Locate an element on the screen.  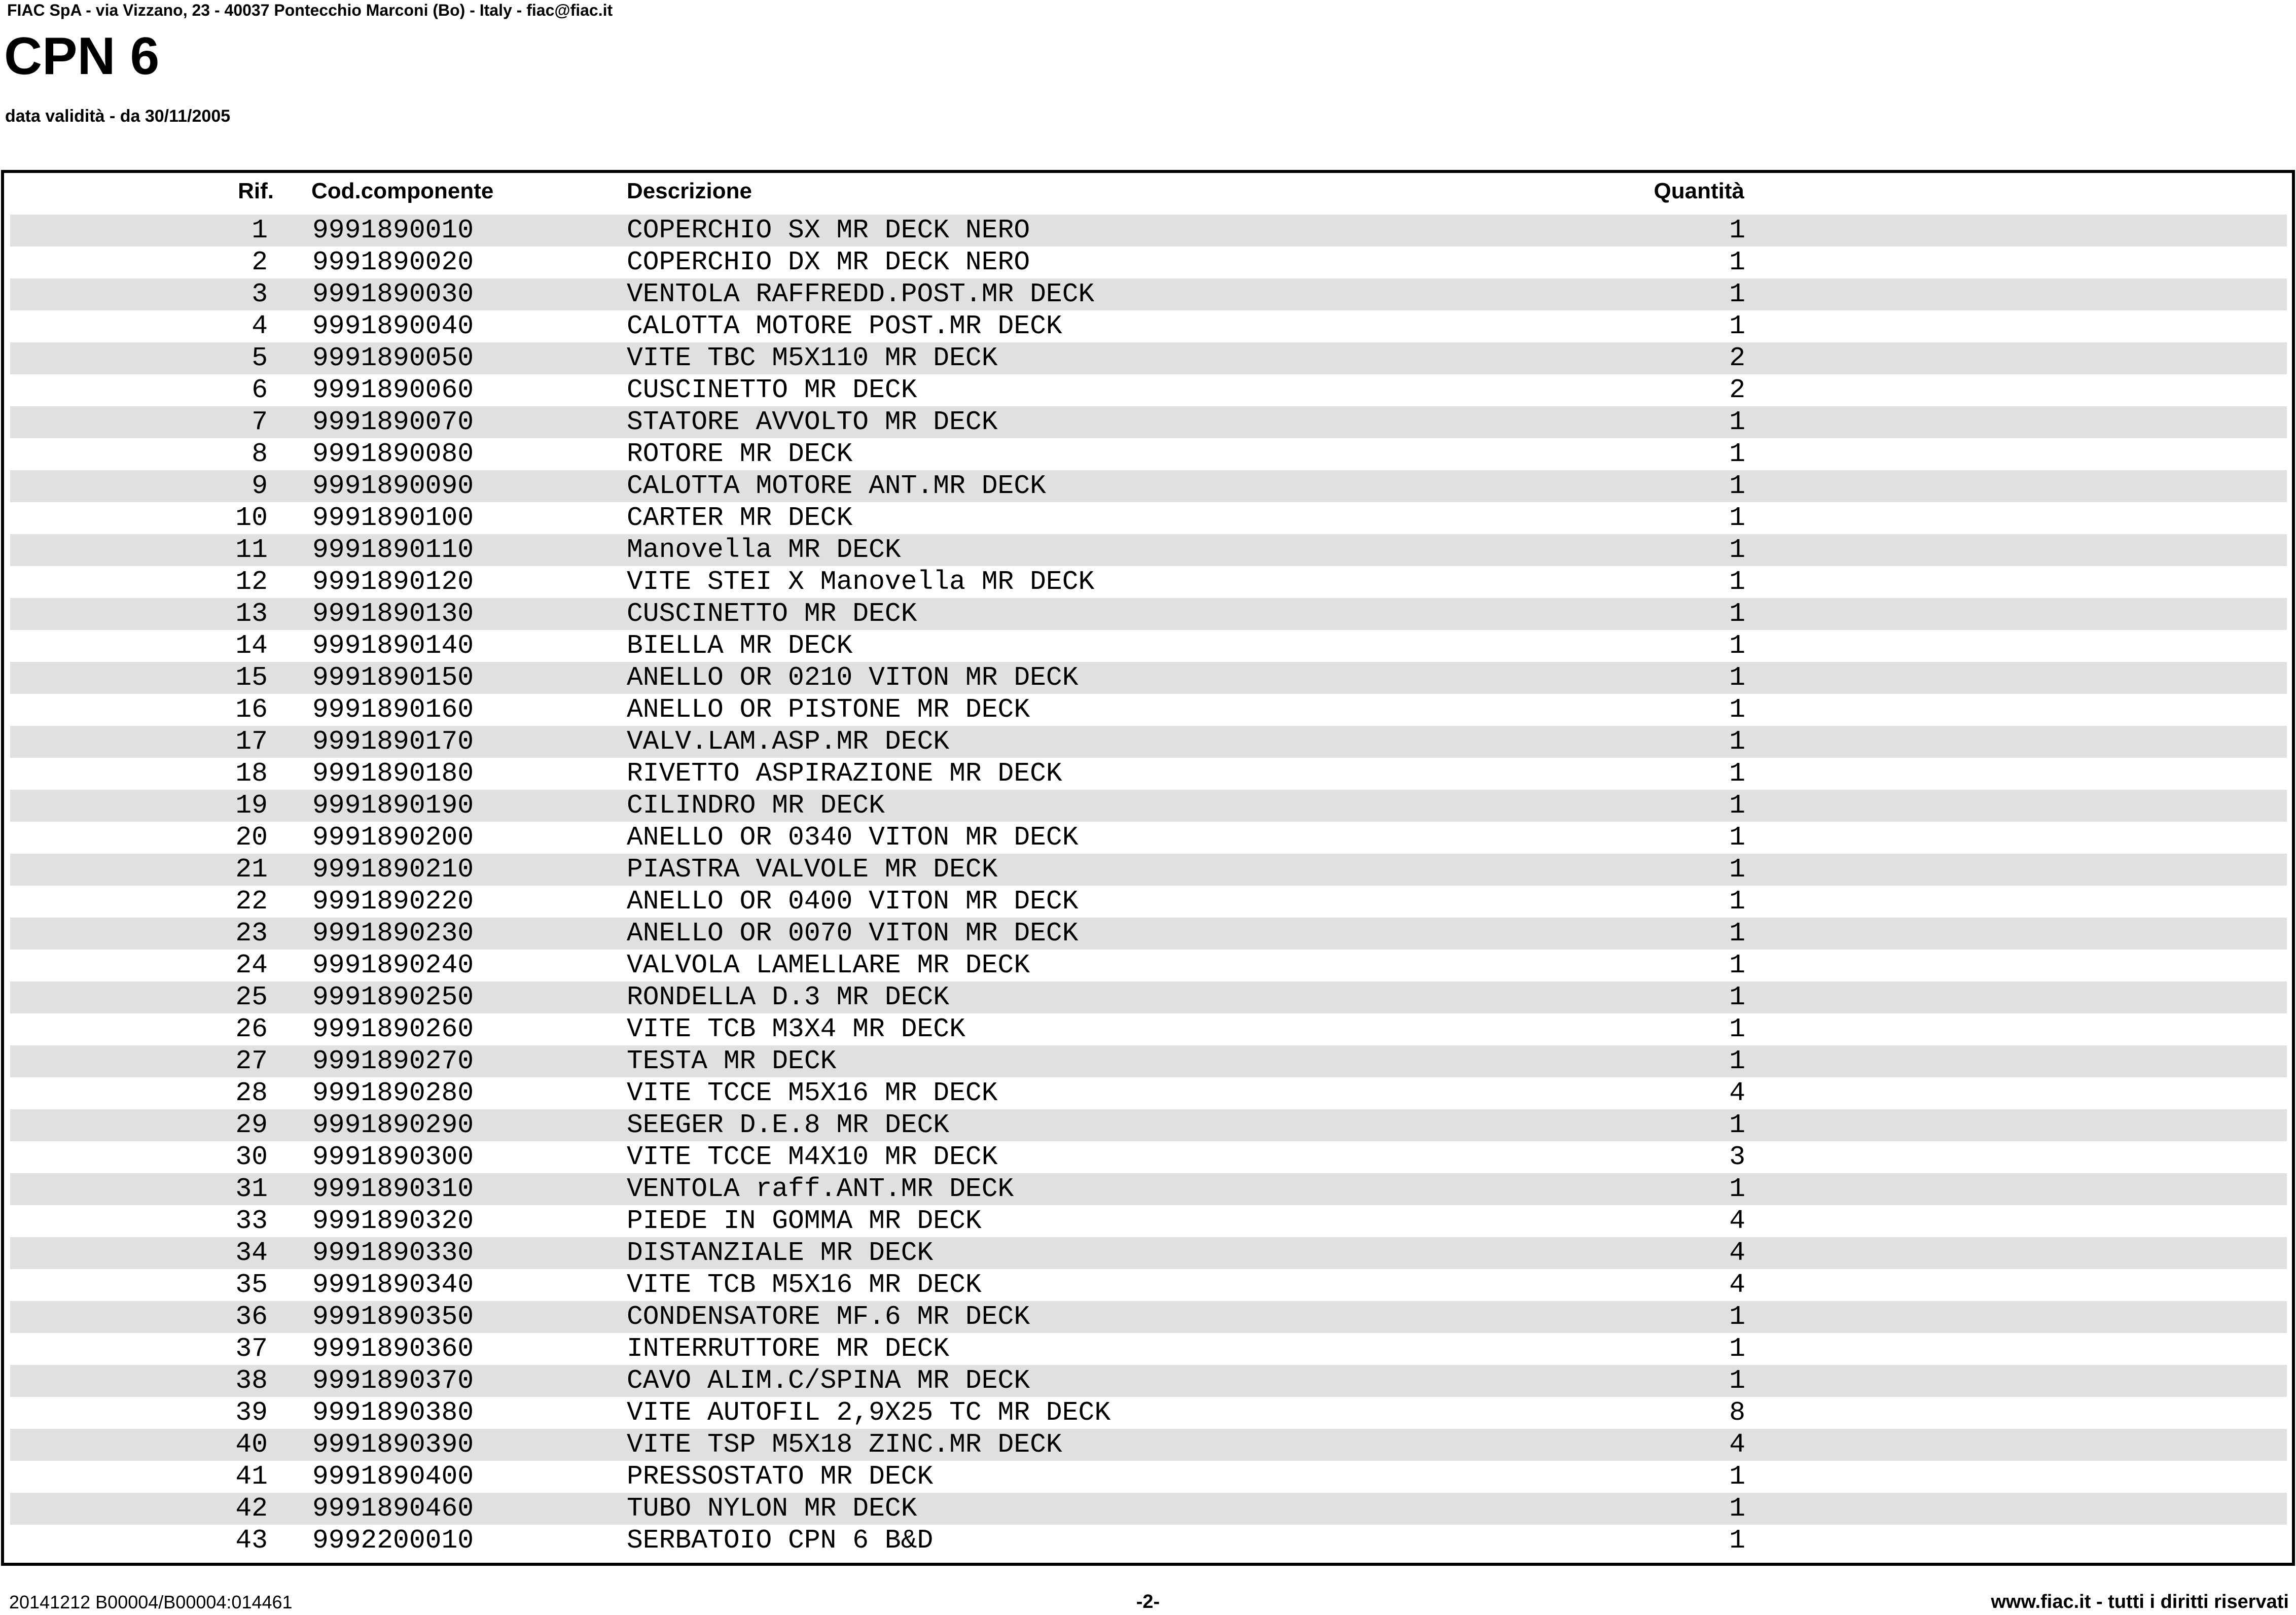
code-cell: 9991890460 is located at coordinates (393, 1508).